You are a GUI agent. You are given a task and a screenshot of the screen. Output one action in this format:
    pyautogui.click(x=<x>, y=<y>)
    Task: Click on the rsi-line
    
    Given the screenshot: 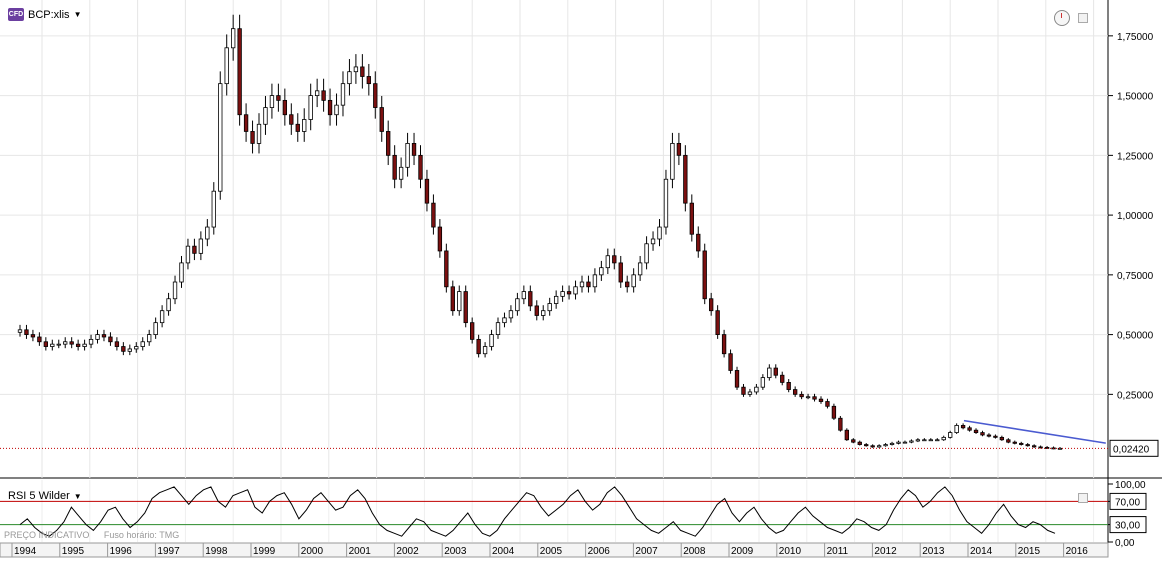 What is the action you would take?
    pyautogui.click(x=537, y=511)
    